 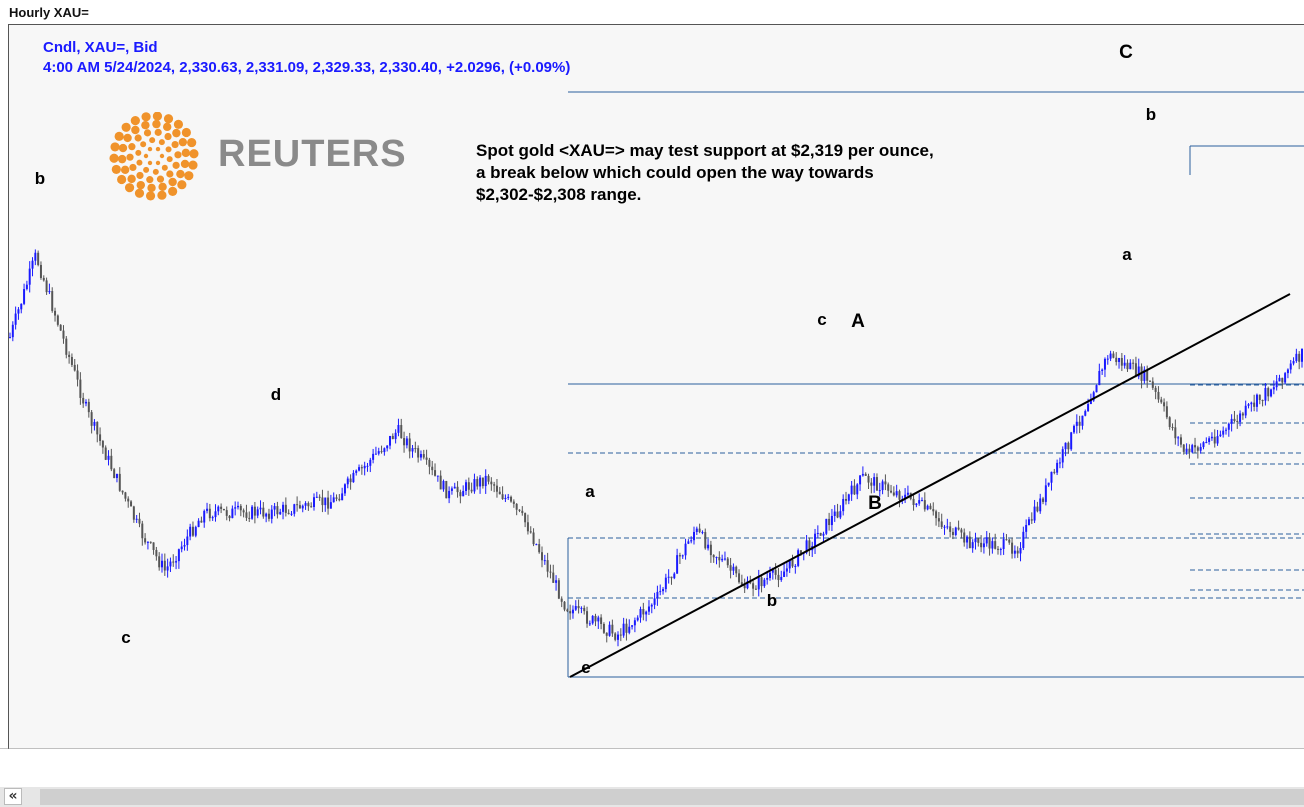 I want to click on scroll-left-double-chevron-icon: «, so click(x=13, y=796).